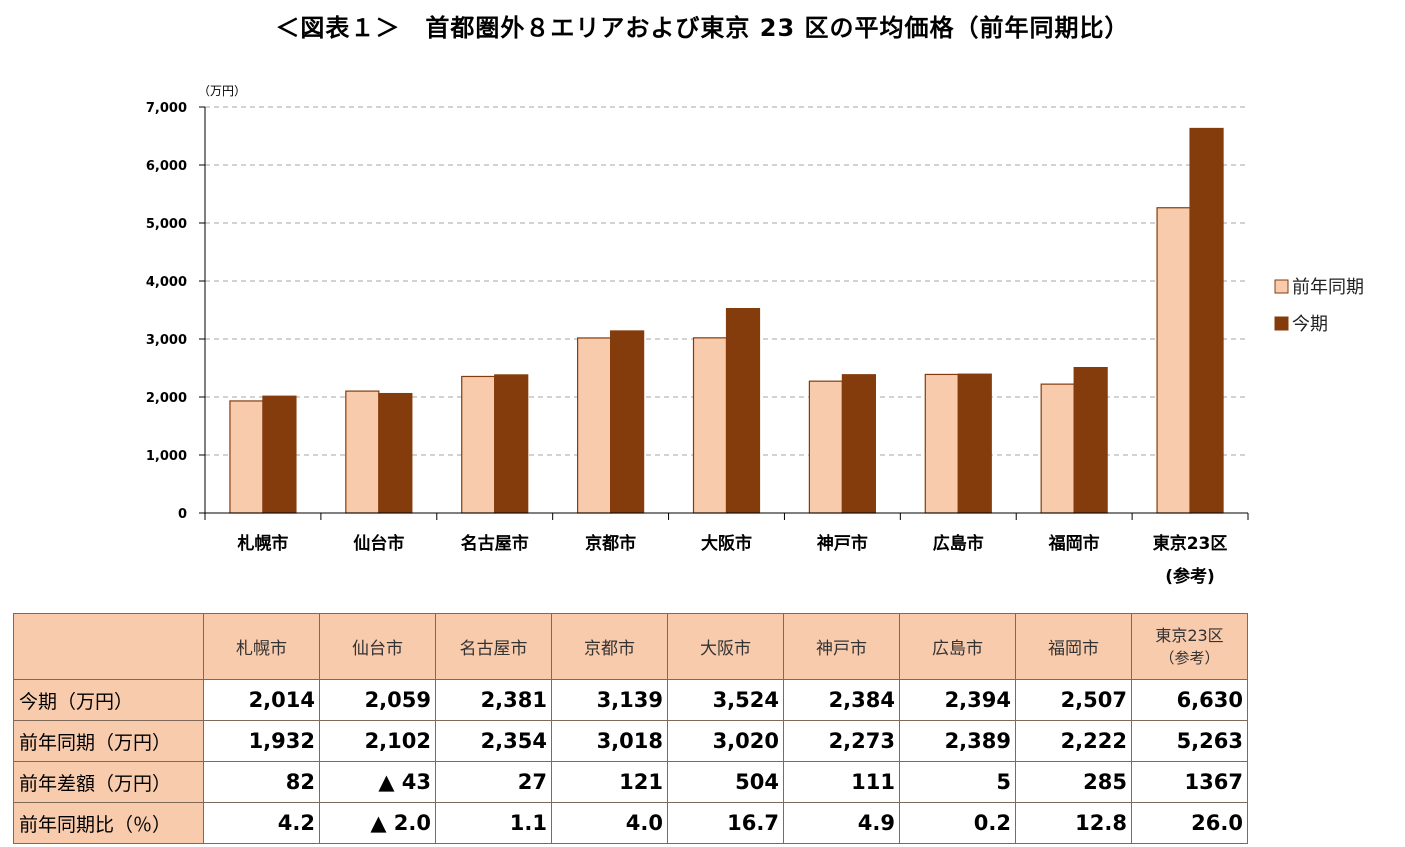 This screenshot has width=1405, height=847. Describe the element at coordinates (261, 741) in the screenshot. I see `table-cell: 1,932` at that location.